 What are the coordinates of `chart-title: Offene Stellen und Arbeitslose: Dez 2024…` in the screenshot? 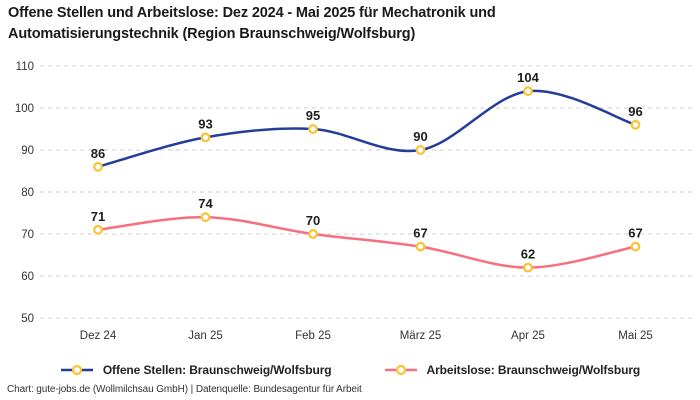 It's located at (252, 24).